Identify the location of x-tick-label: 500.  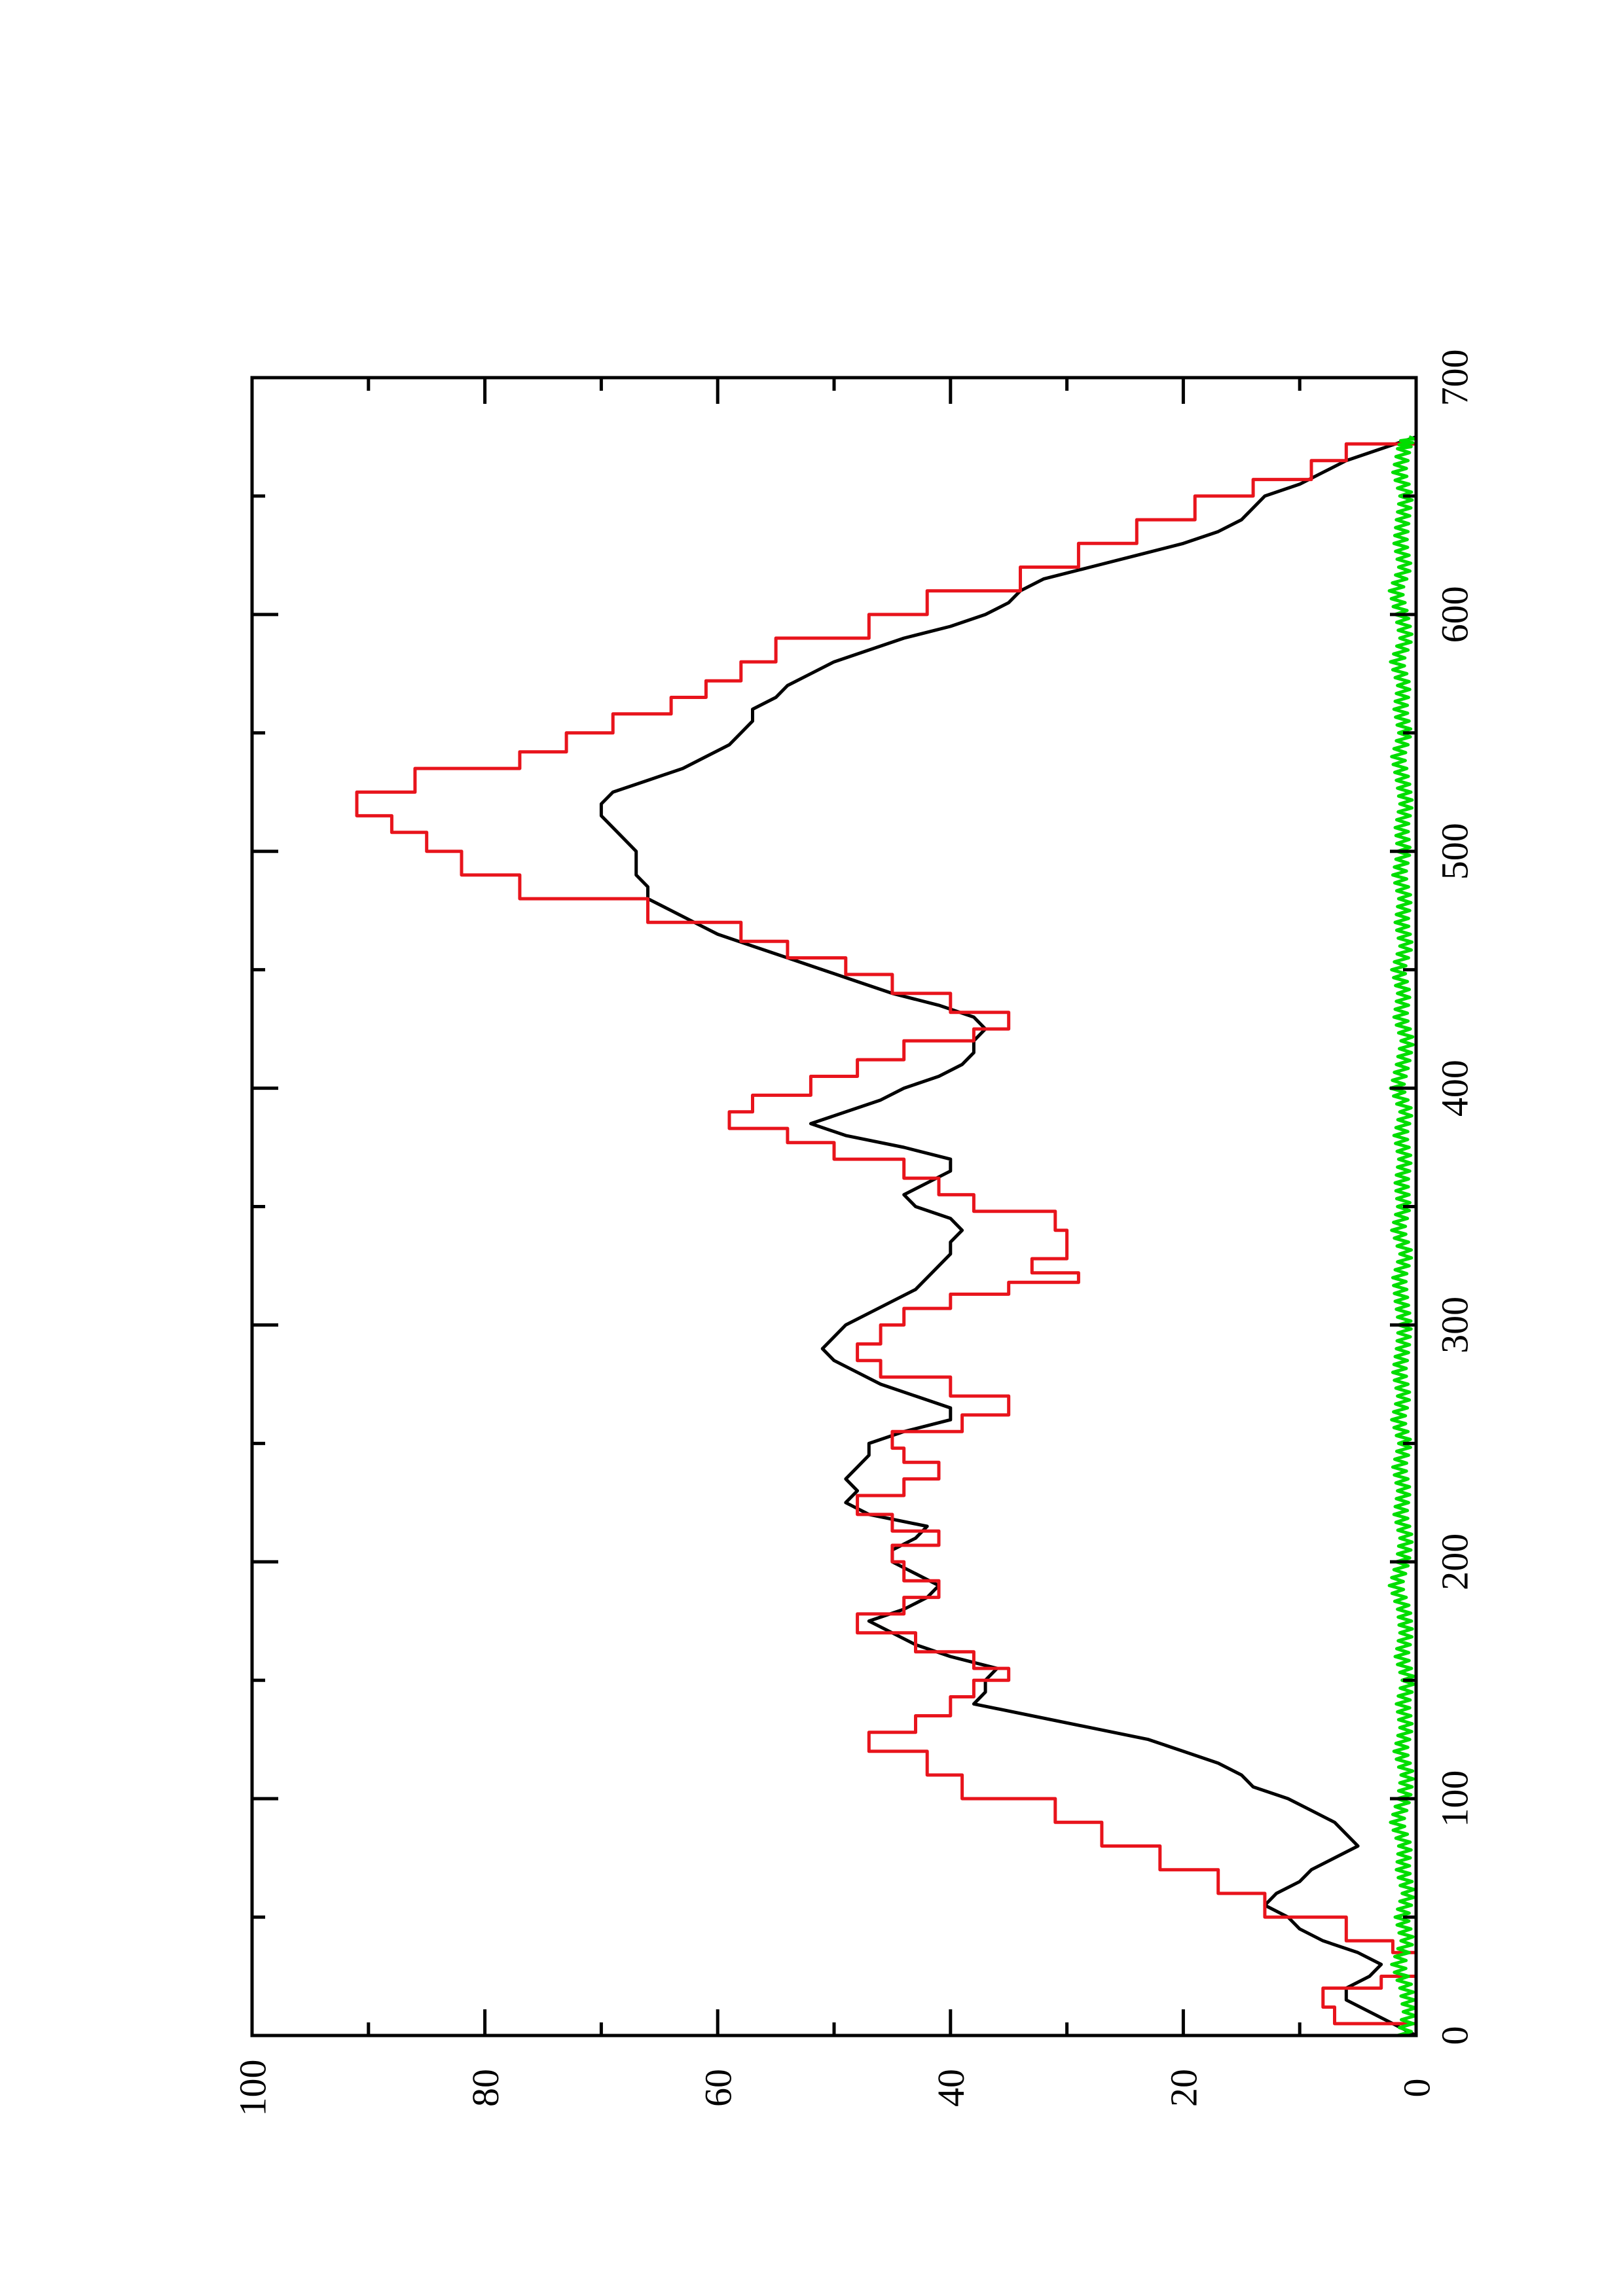
(1454, 851).